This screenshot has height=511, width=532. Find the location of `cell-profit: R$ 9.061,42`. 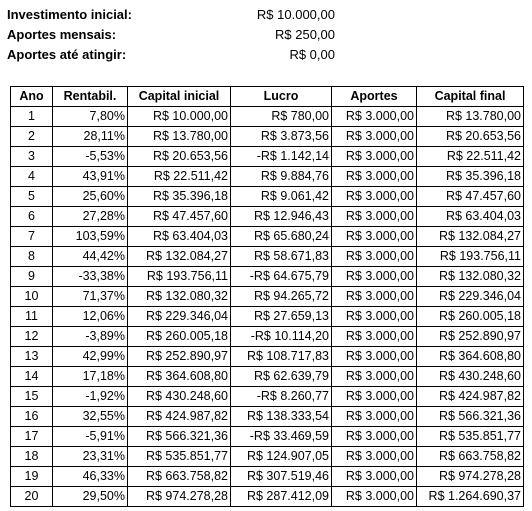

cell-profit: R$ 9.061,42 is located at coordinates (281, 196).